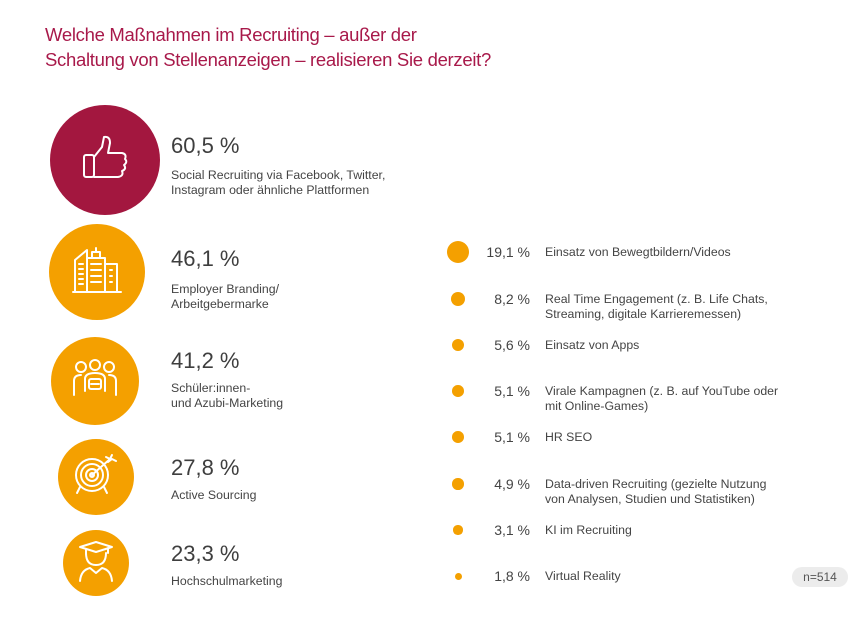 The height and width of the screenshot is (640, 861). Describe the element at coordinates (270, 190) in the screenshot. I see `label-line: Instagram oder ähnliche Plattformen` at that location.